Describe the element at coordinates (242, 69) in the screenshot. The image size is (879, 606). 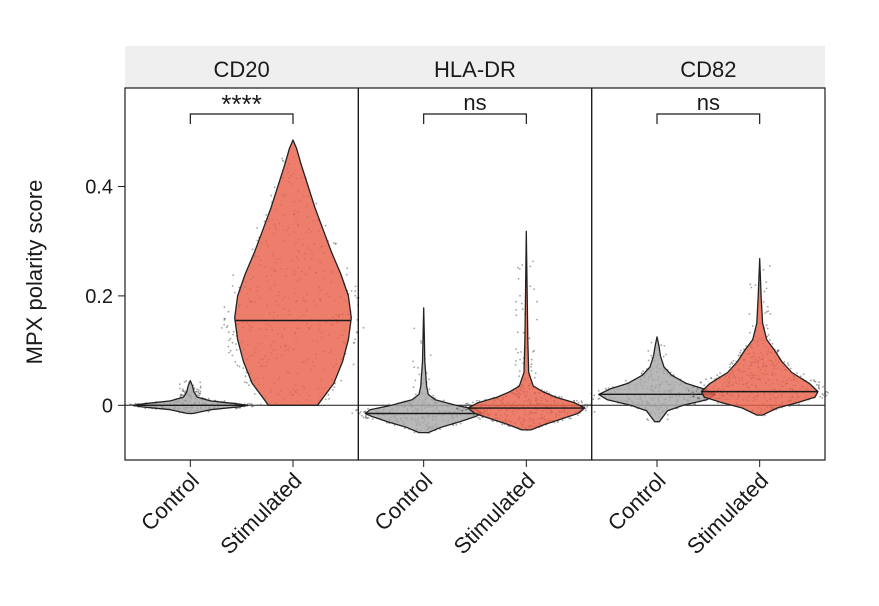
I see `panel-title: CD20` at that location.